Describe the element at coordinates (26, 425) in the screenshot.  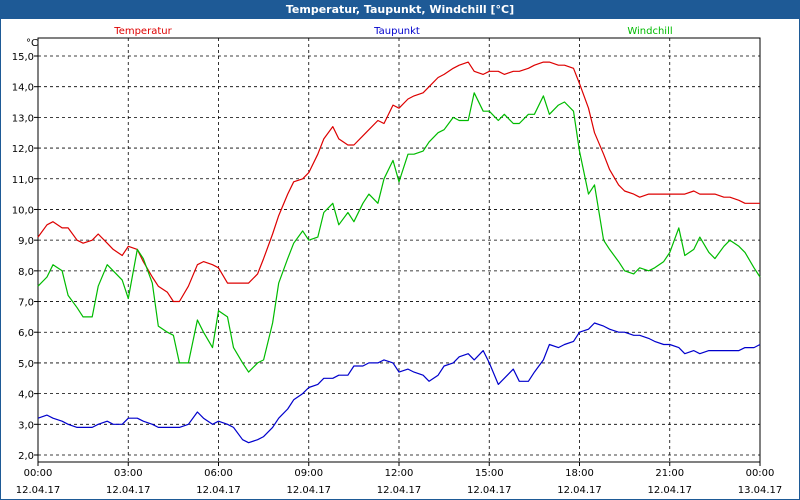
I see `y-tick-label: 3,0` at that location.